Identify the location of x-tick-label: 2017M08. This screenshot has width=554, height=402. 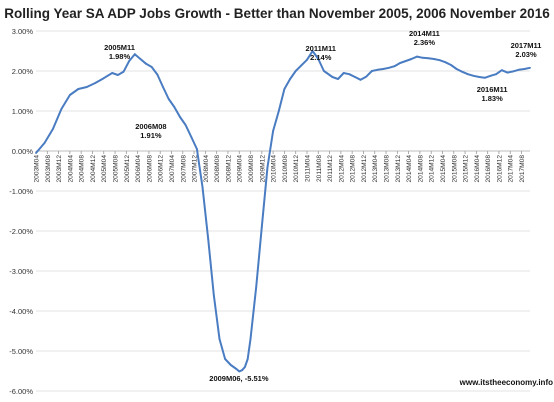
(522, 169).